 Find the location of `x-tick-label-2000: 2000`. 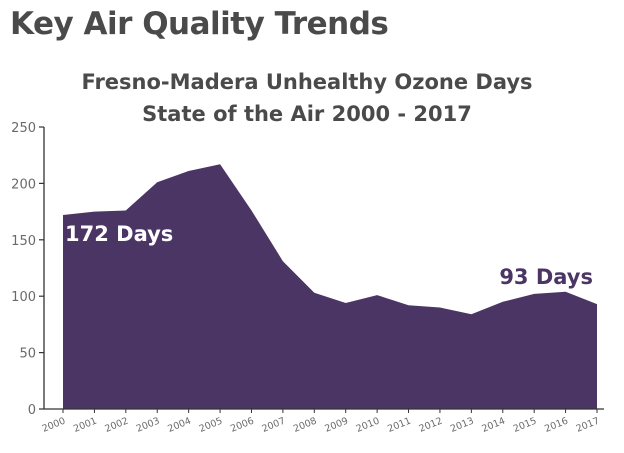

x-tick-label-2000: 2000 is located at coordinates (54, 425).